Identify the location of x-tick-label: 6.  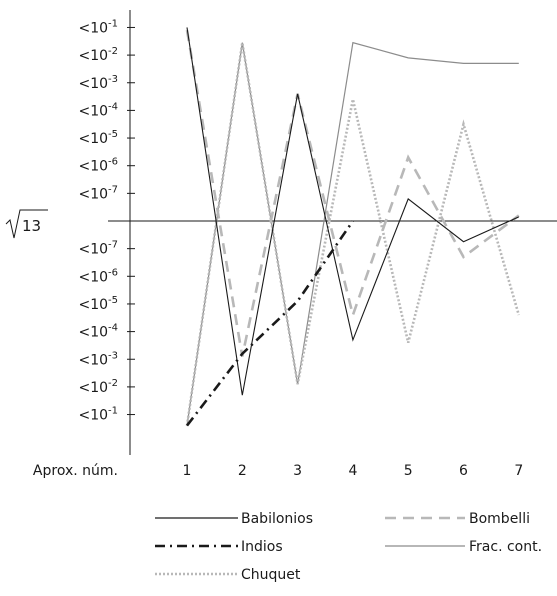
(463, 471).